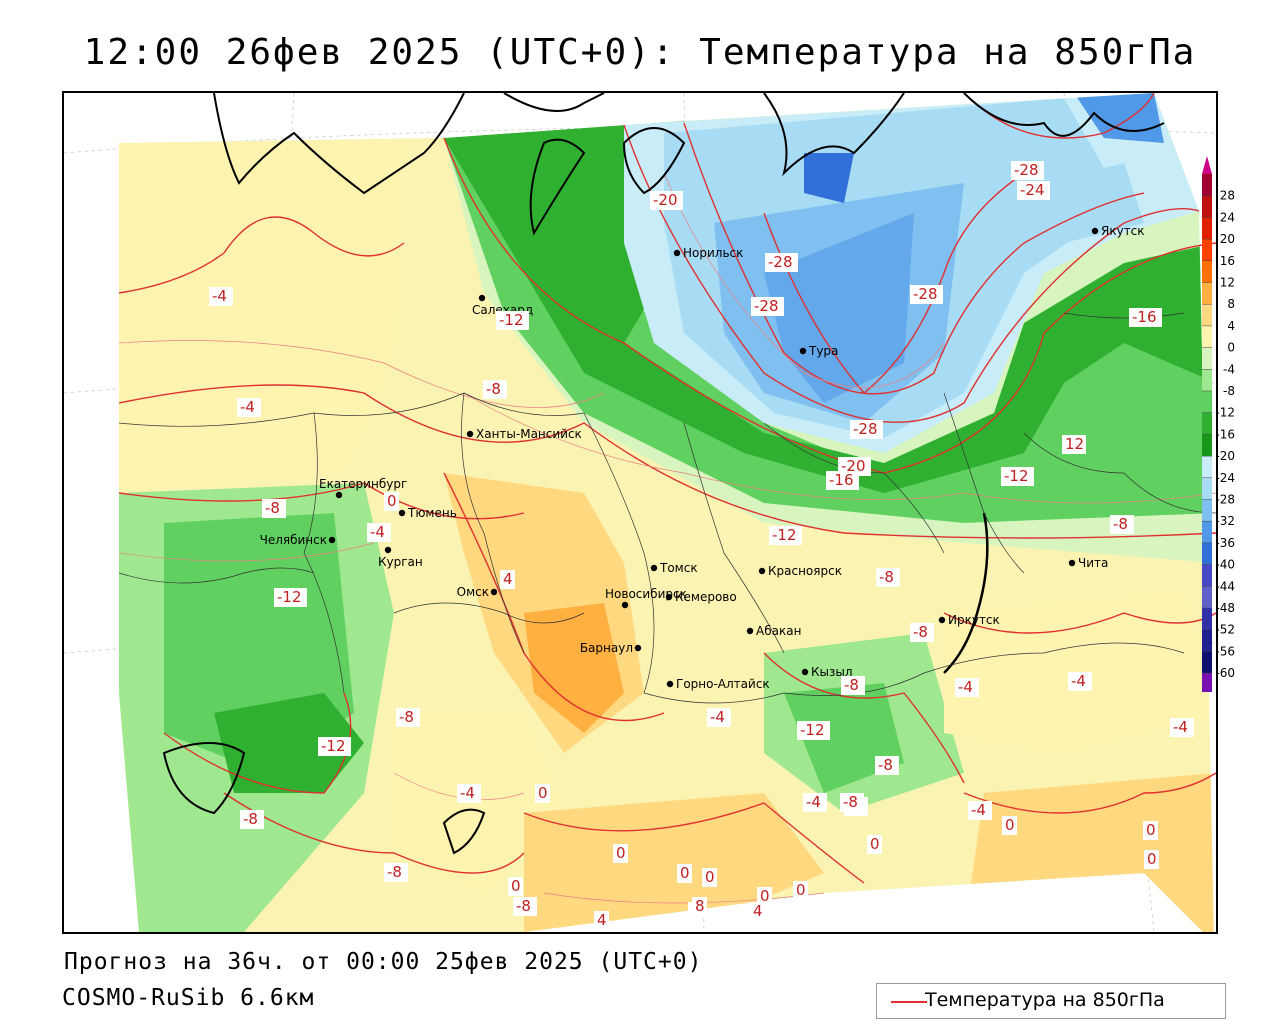 The height and width of the screenshot is (1024, 1280). What do you see at coordinates (1227, 283) in the screenshot?
I see `colorbar-tick-label-12: 12` at bounding box center [1227, 283].